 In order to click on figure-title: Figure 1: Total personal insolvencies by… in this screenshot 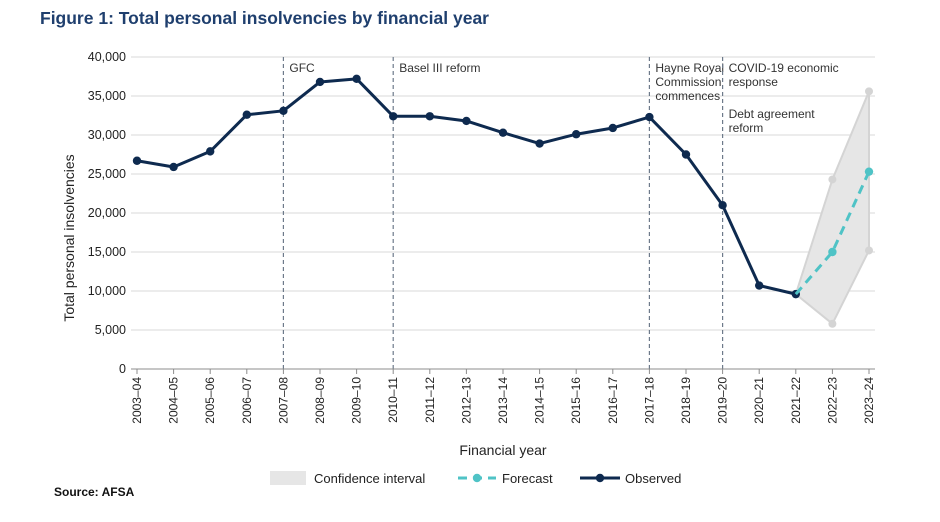, I will do `click(264, 18)`.